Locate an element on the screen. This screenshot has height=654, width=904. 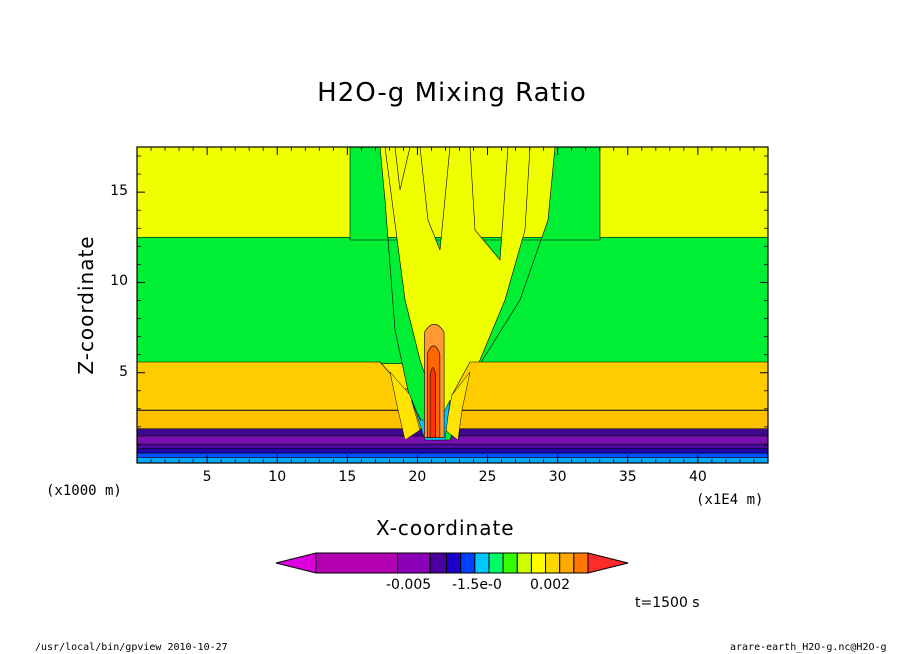
x-tick-label: 35 is located at coordinates (627, 477).